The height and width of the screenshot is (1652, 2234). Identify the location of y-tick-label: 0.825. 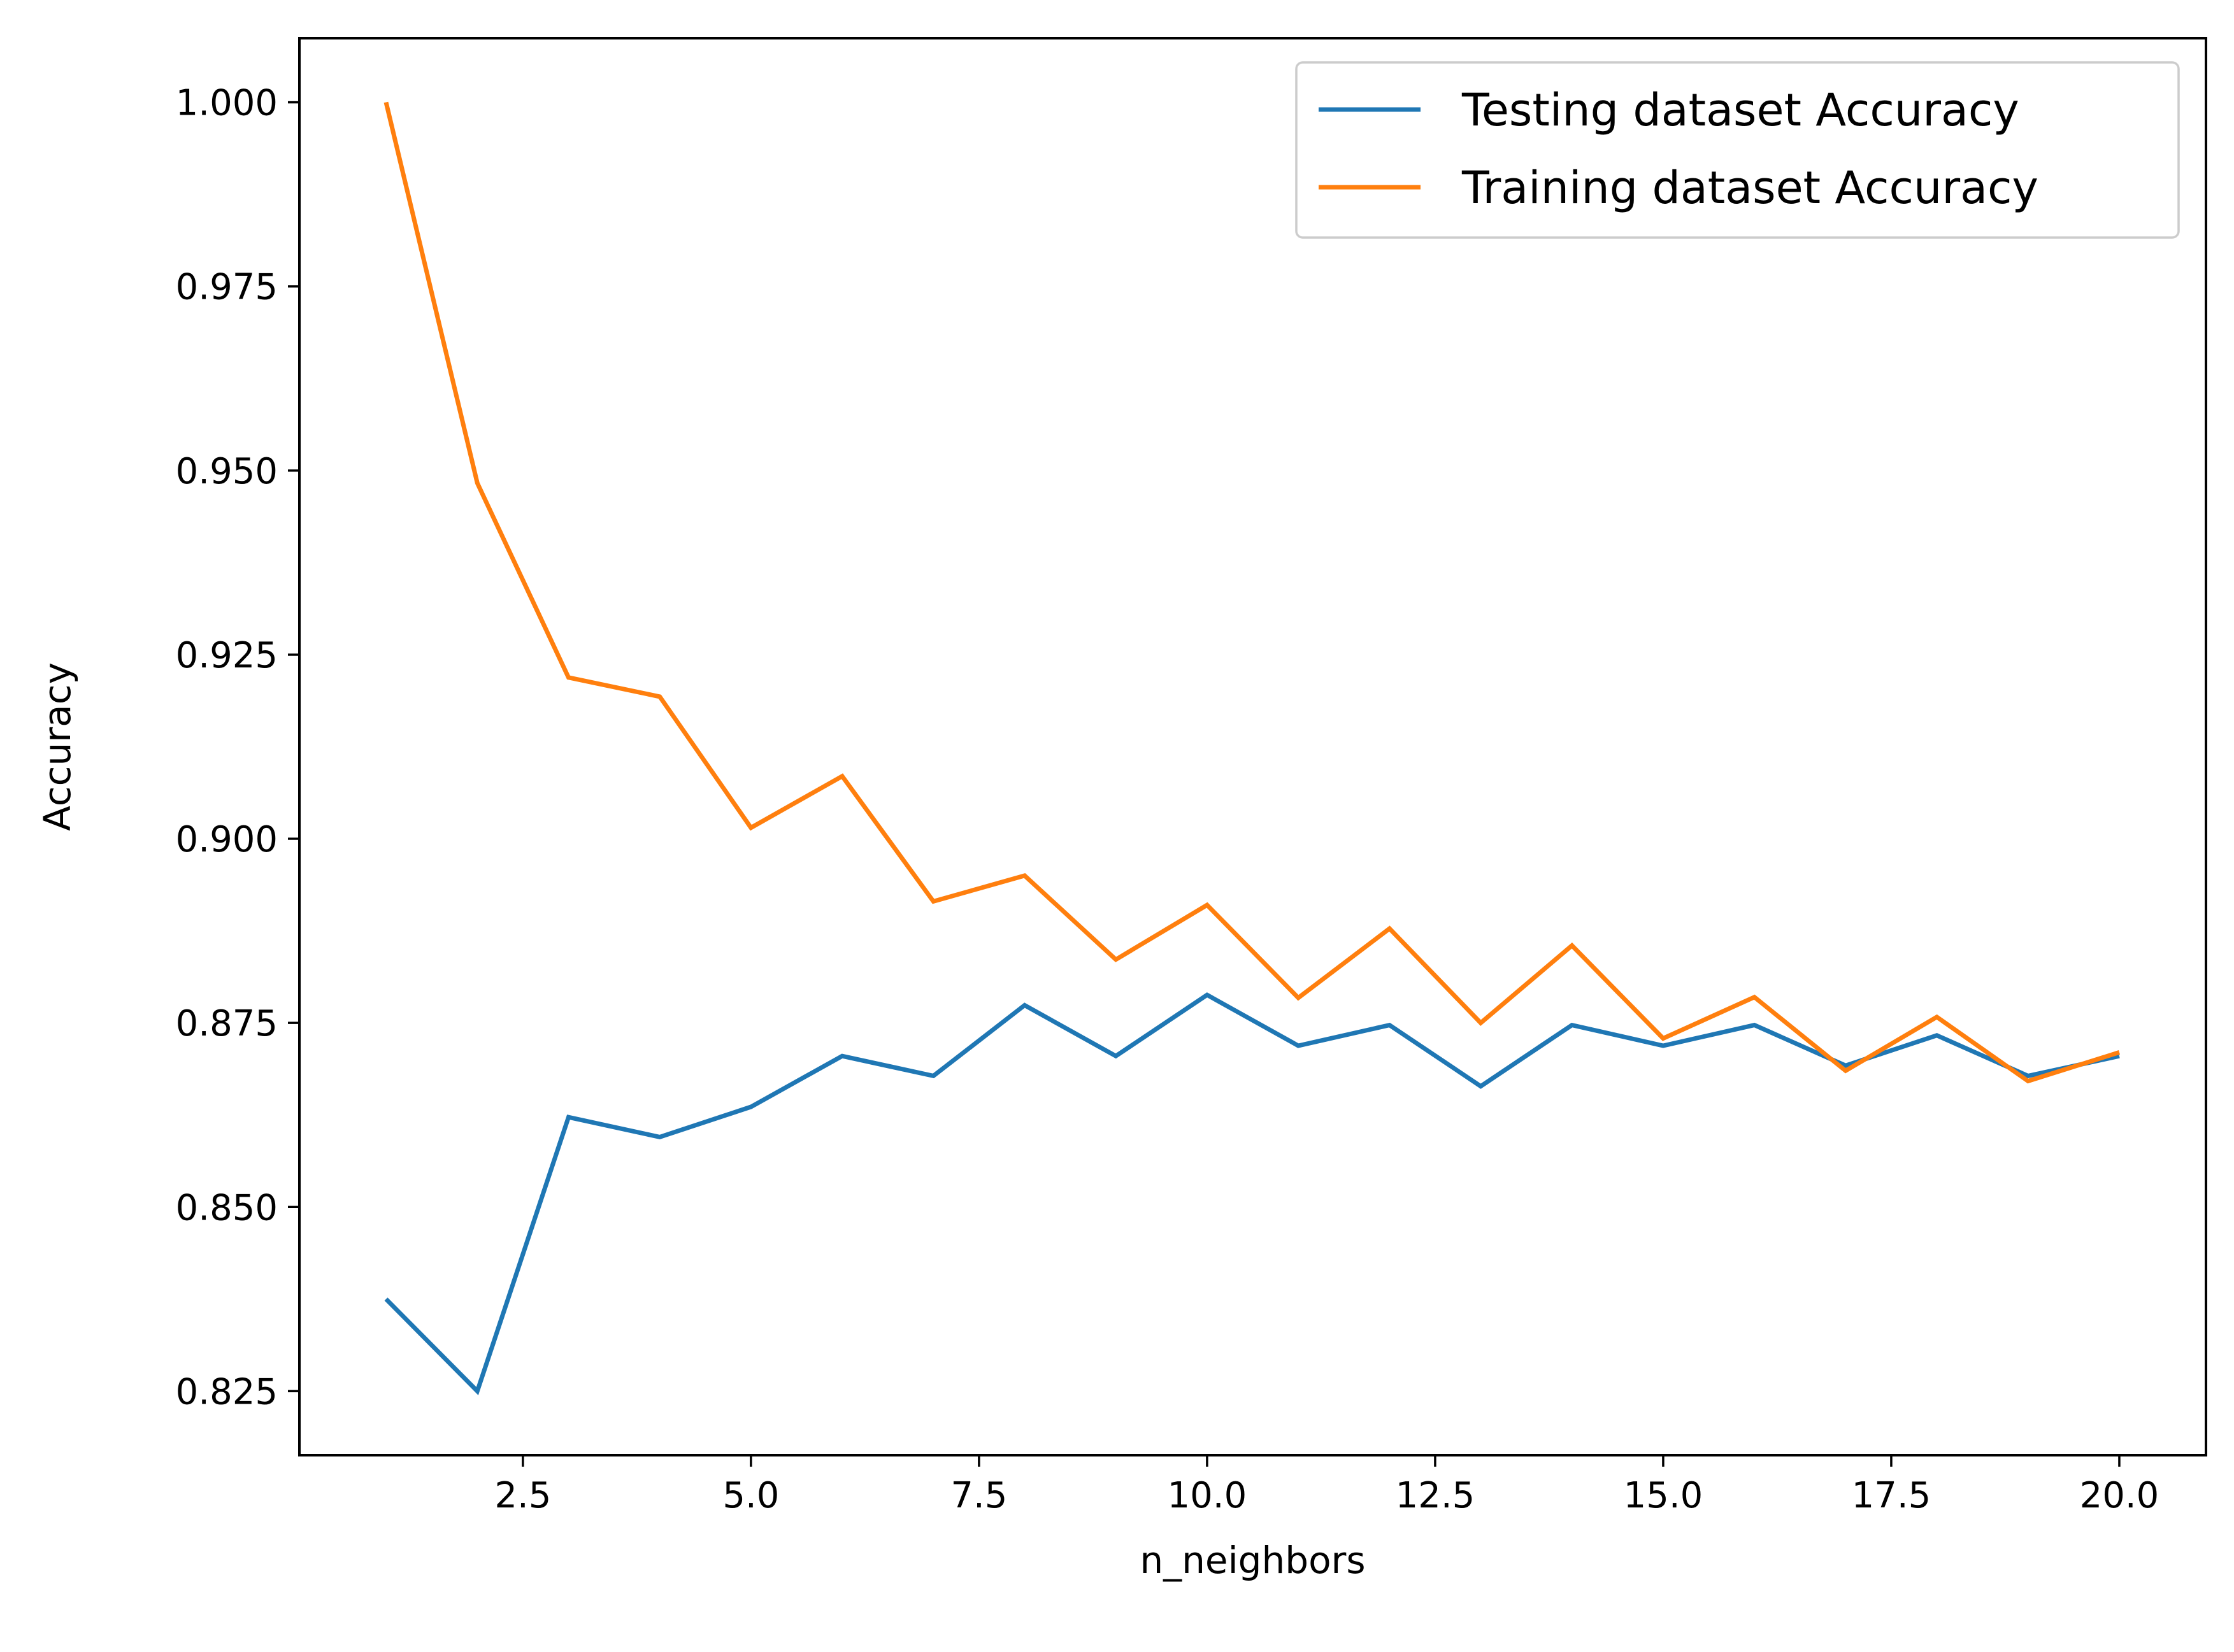
(227, 1392).